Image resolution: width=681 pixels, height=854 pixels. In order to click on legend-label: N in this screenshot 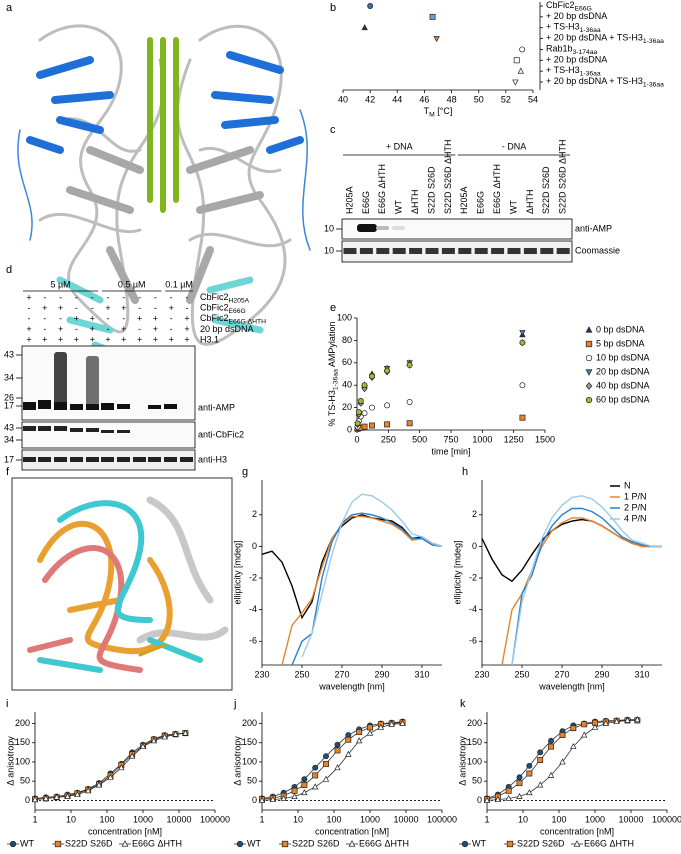, I will do `click(627, 485)`.